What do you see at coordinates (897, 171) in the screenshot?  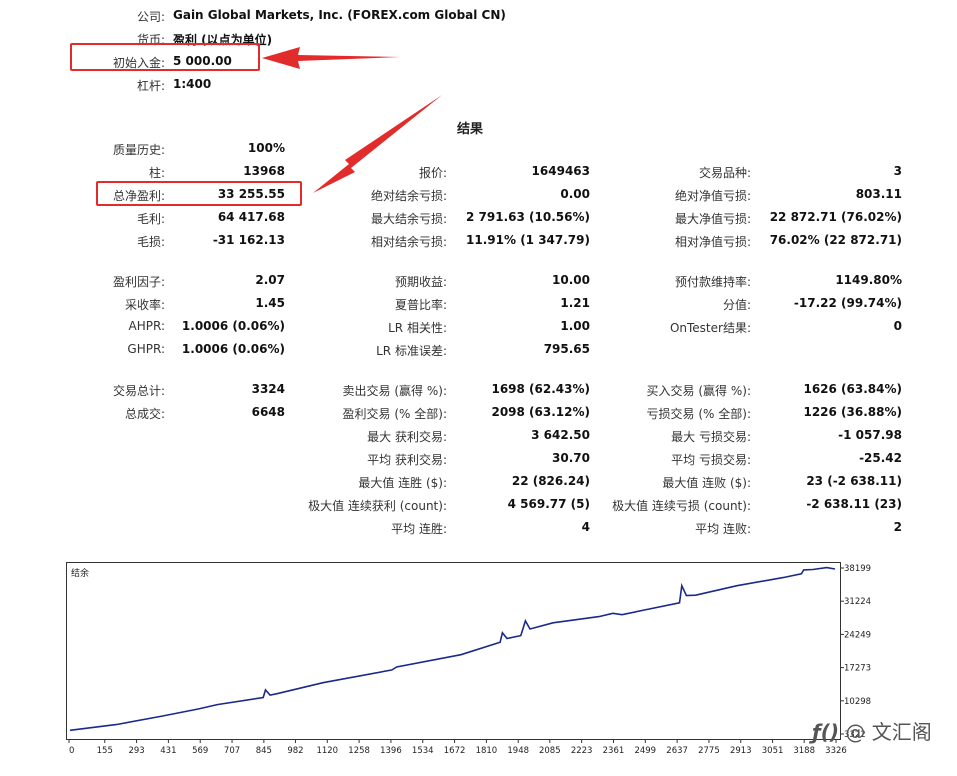 I see `col3-value-0: 3` at bounding box center [897, 171].